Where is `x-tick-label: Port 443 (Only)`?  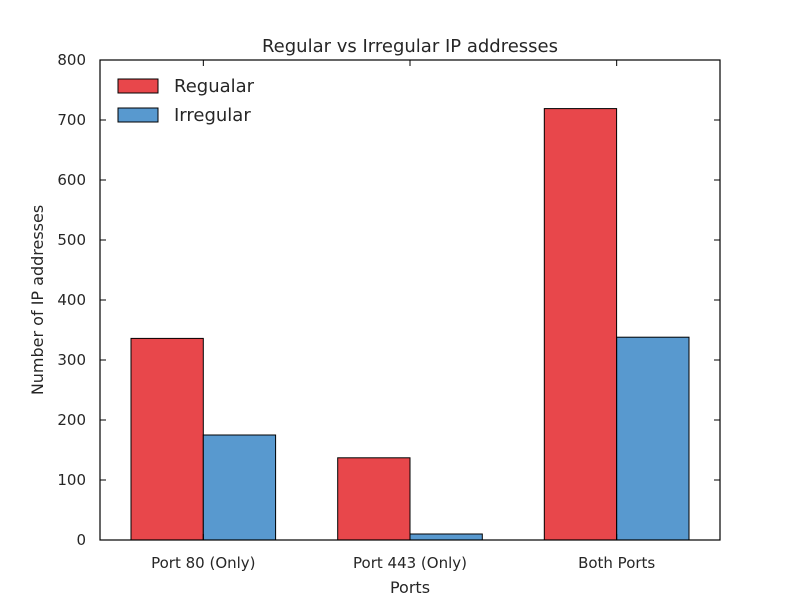 x-tick-label: Port 443 (Only) is located at coordinates (410, 563).